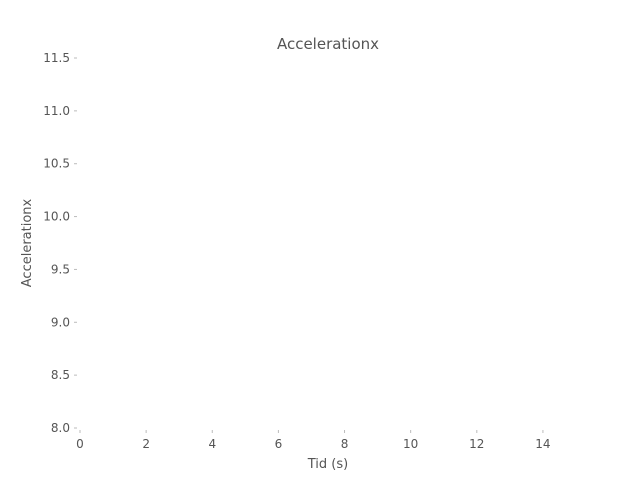 Image resolution: width=640 pixels, height=480 pixels. I want to click on x-tick-label: 8, so click(345, 444).